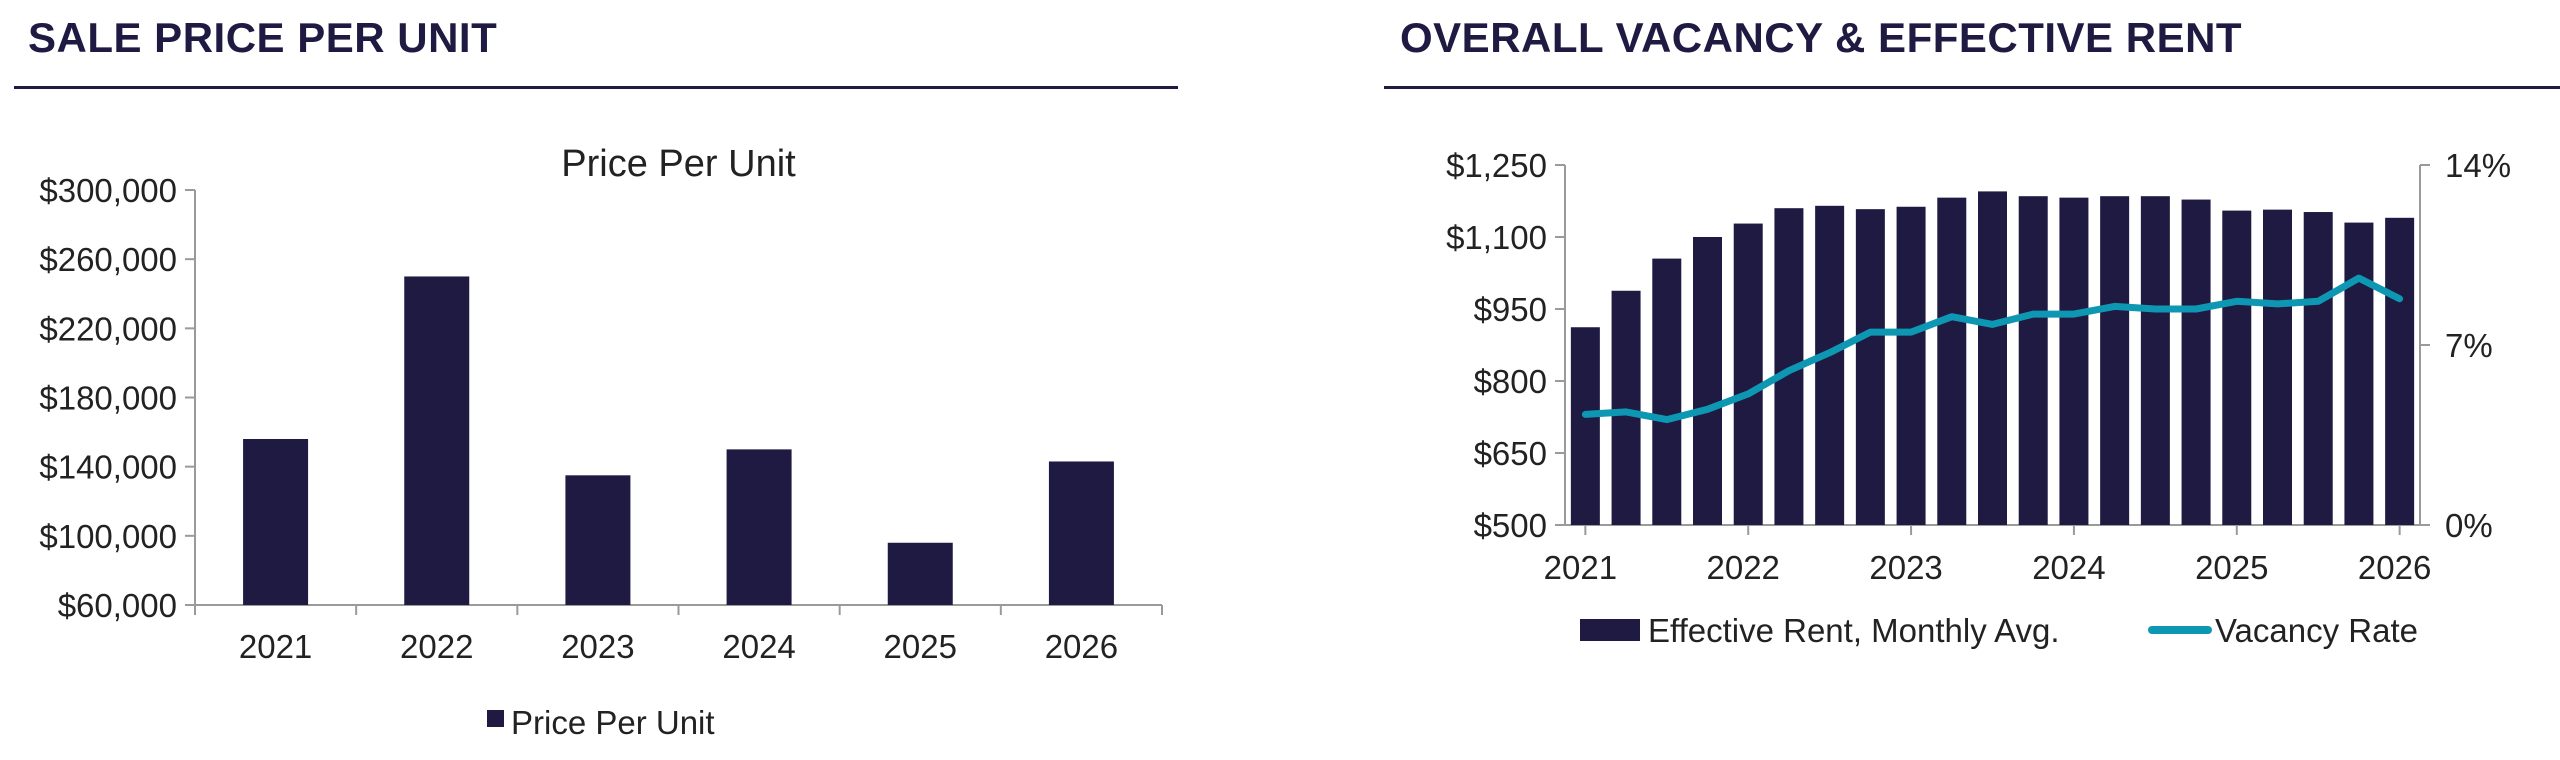 Image resolution: width=2560 pixels, height=760 pixels. I want to click on y-left-tick-label: $1,250, so click(1496, 165).